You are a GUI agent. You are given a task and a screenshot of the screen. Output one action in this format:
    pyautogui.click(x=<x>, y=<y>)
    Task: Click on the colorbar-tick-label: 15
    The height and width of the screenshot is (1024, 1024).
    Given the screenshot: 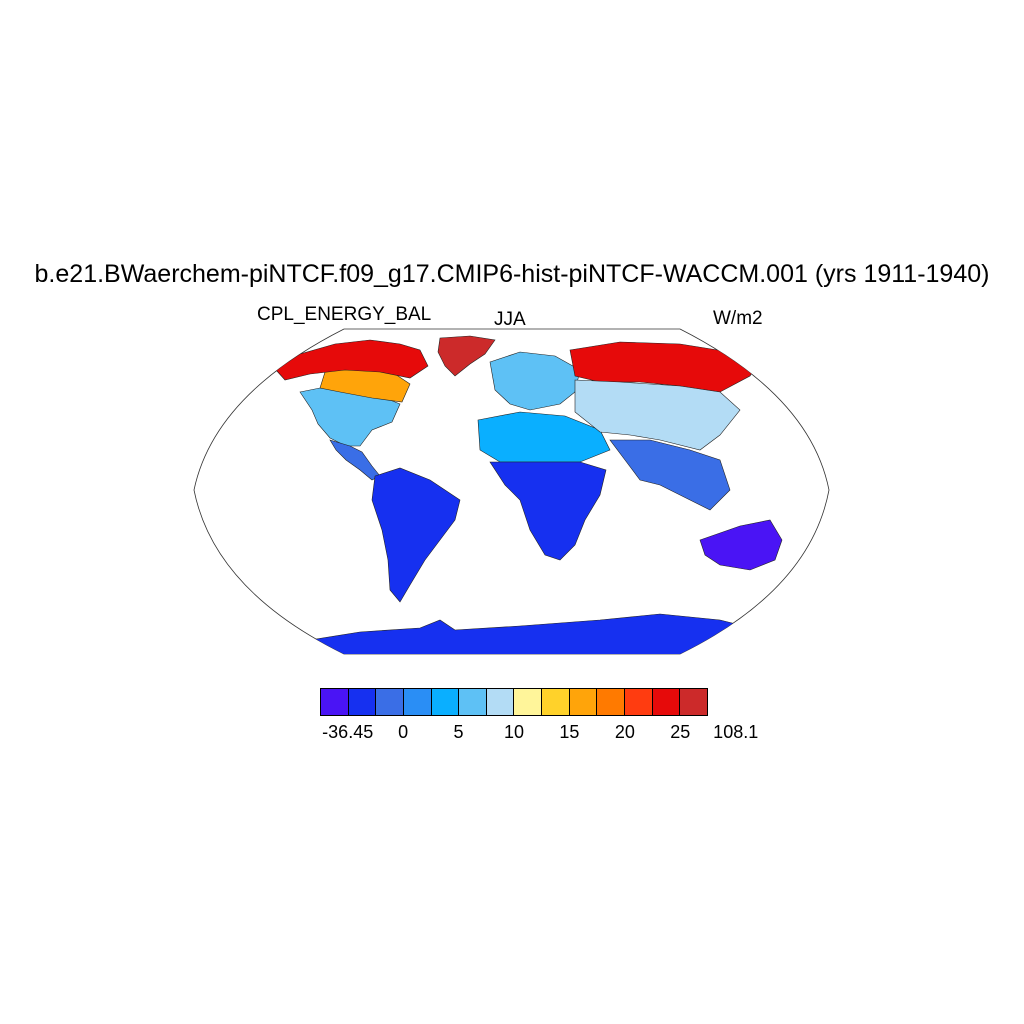 What is the action you would take?
    pyautogui.click(x=569, y=732)
    